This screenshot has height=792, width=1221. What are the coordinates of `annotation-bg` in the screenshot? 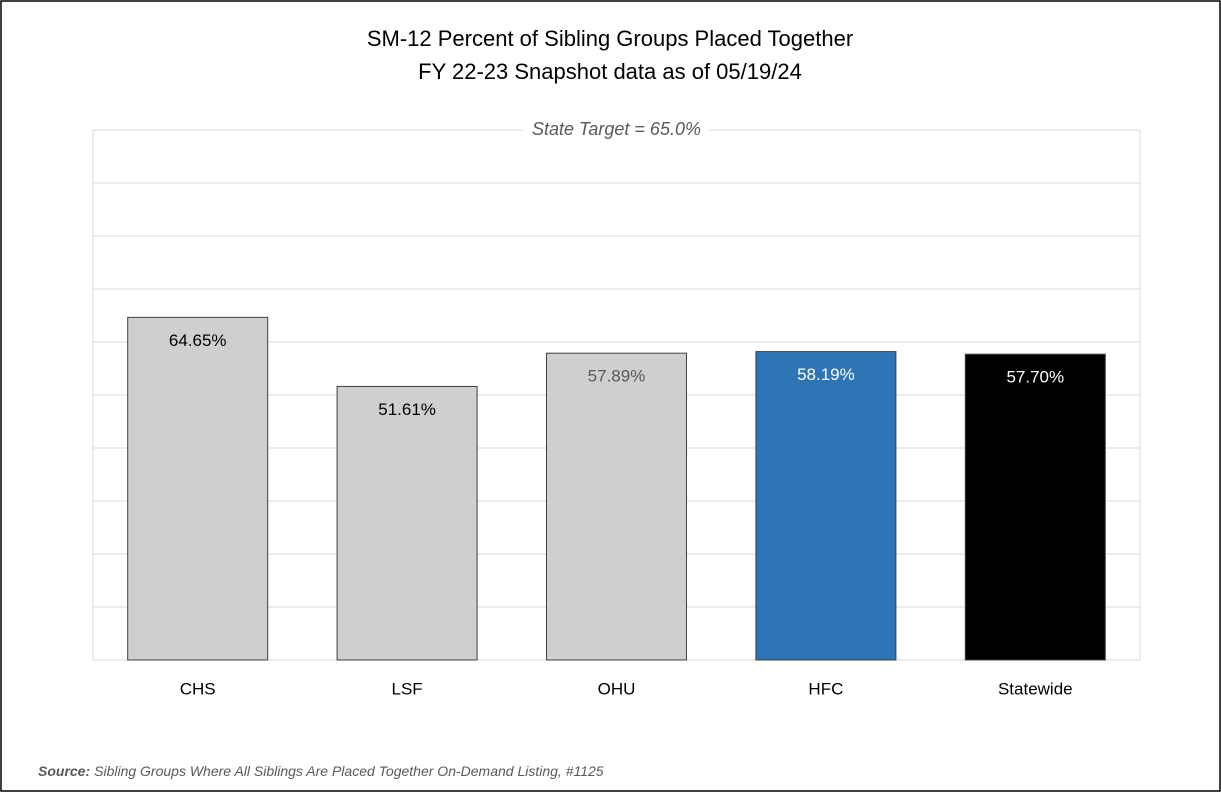 It's located at (616, 128).